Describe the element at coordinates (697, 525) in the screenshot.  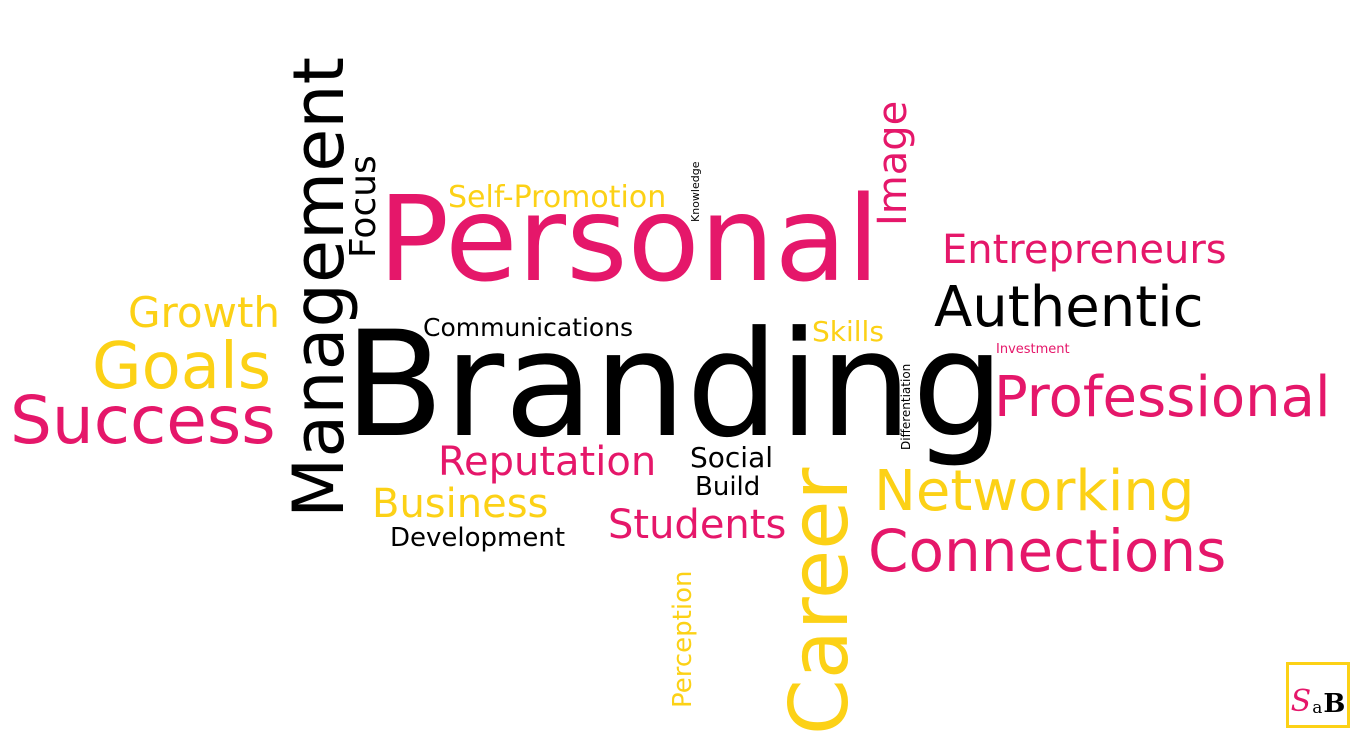
I see `word-students: Students` at that location.